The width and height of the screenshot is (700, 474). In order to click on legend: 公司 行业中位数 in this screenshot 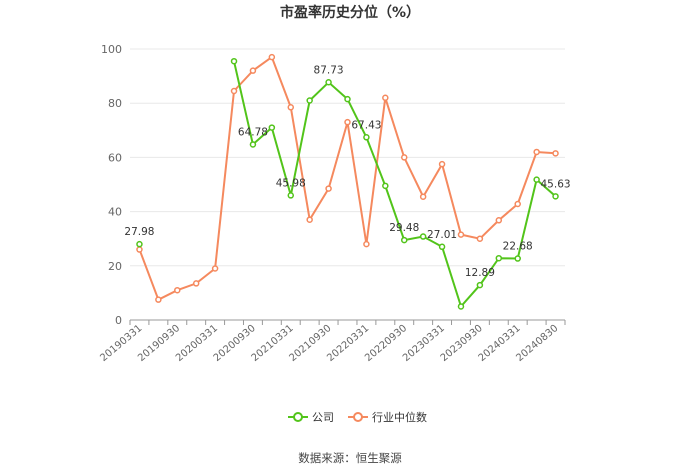, I will do `click(357, 417)`.